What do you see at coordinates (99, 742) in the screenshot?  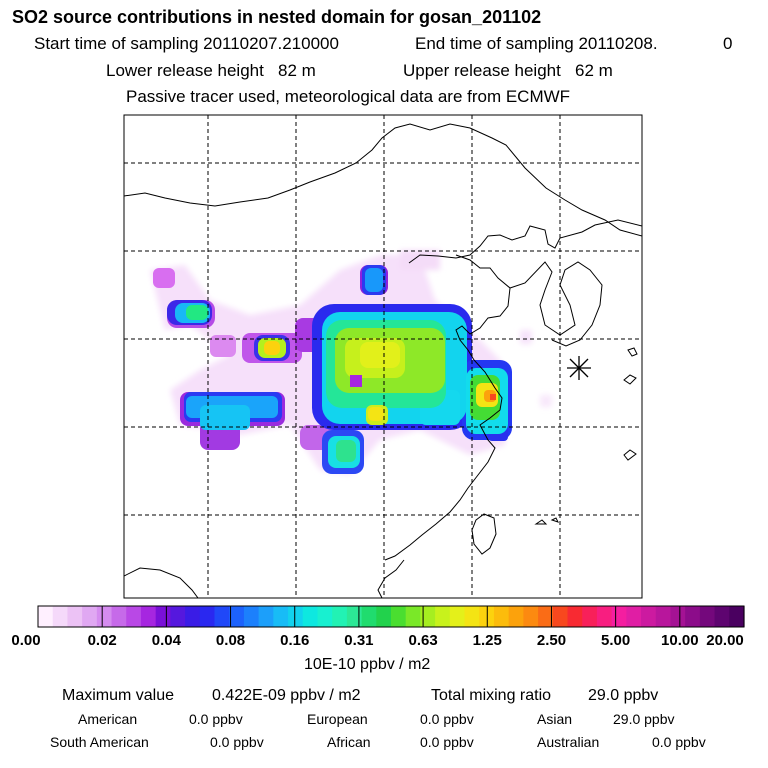 I see `region-name-south-american: South American` at bounding box center [99, 742].